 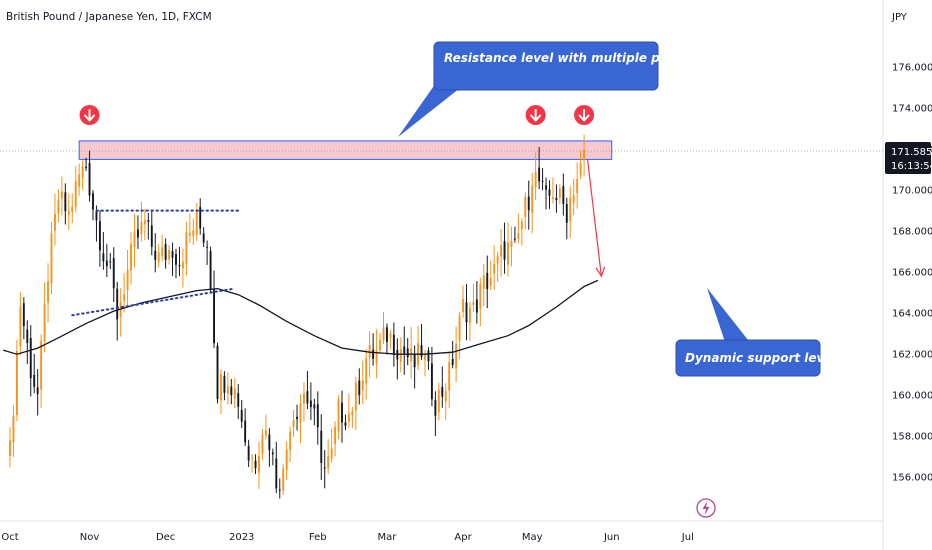 I want to click on time-tick-label: Dec, so click(x=165, y=537).